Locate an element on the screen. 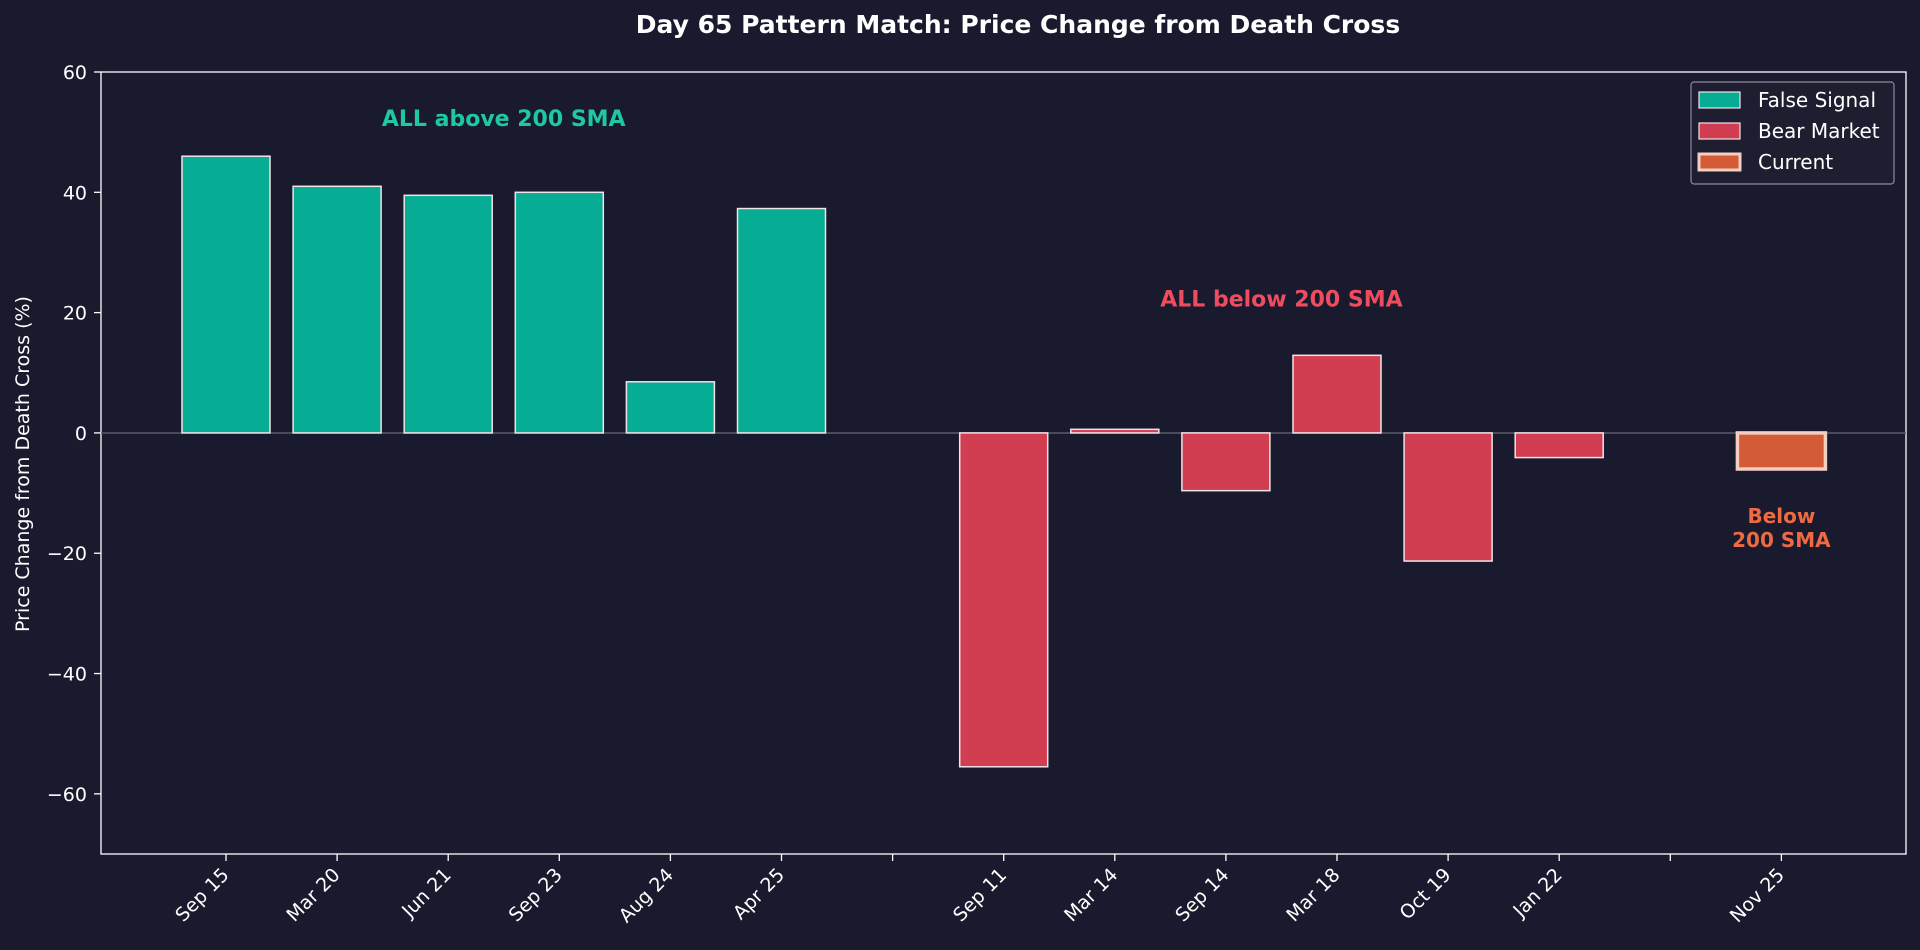  y-tick-label: −40 is located at coordinates (67, 675).